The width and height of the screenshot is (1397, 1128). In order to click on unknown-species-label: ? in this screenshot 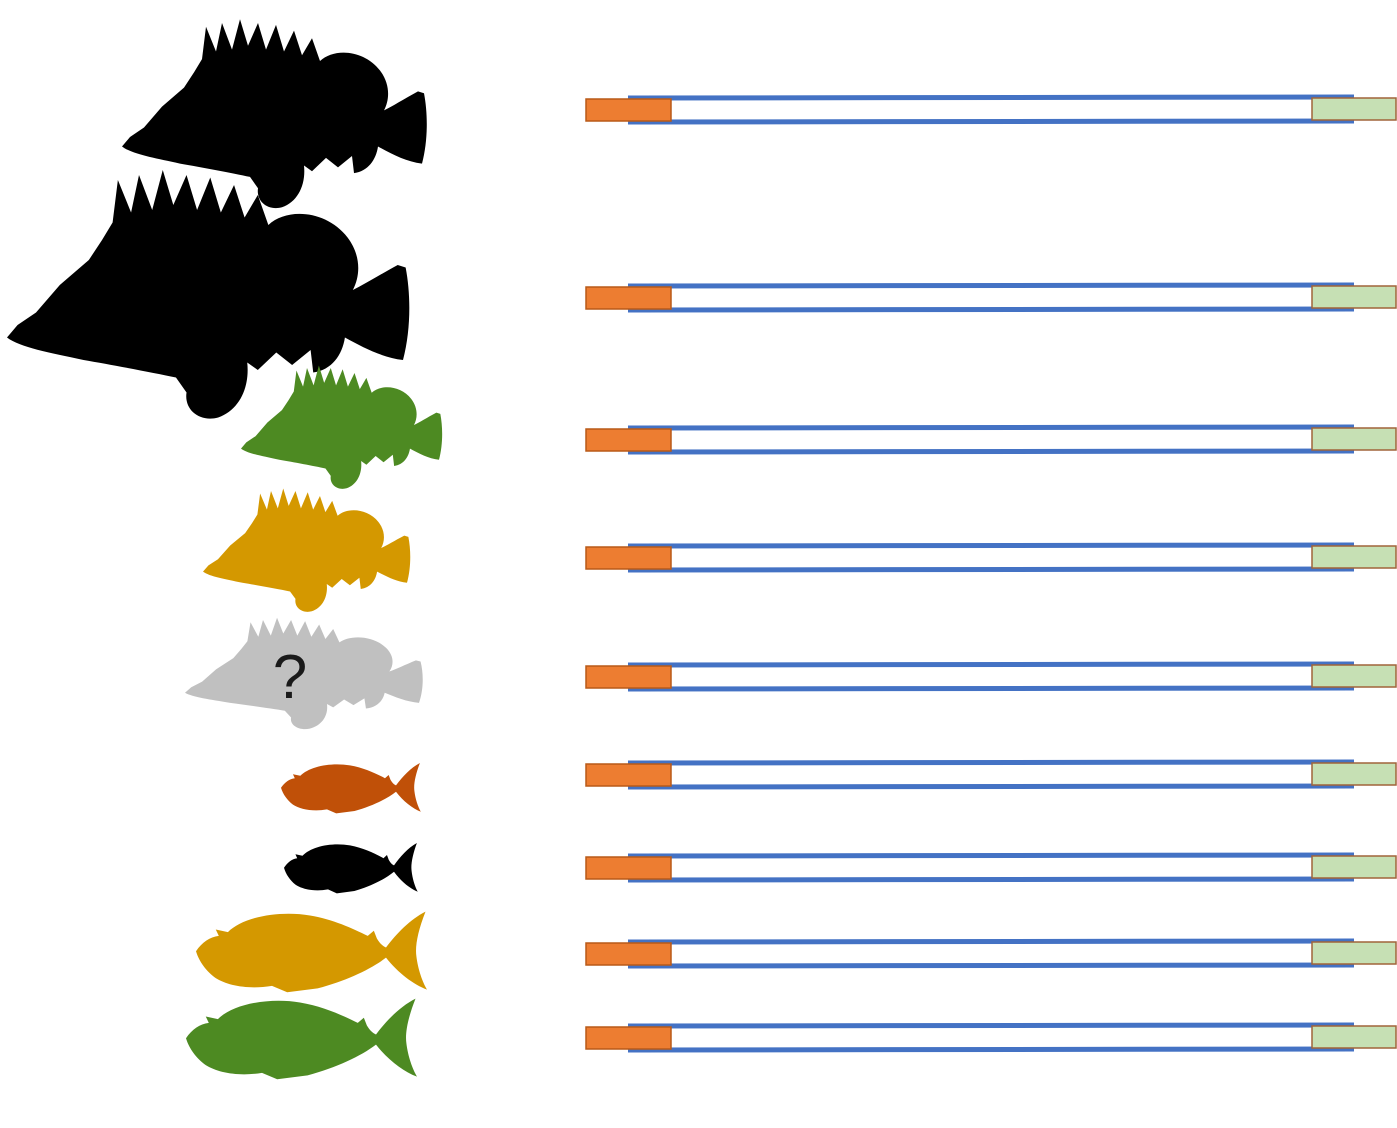, I will do `click(290, 677)`.